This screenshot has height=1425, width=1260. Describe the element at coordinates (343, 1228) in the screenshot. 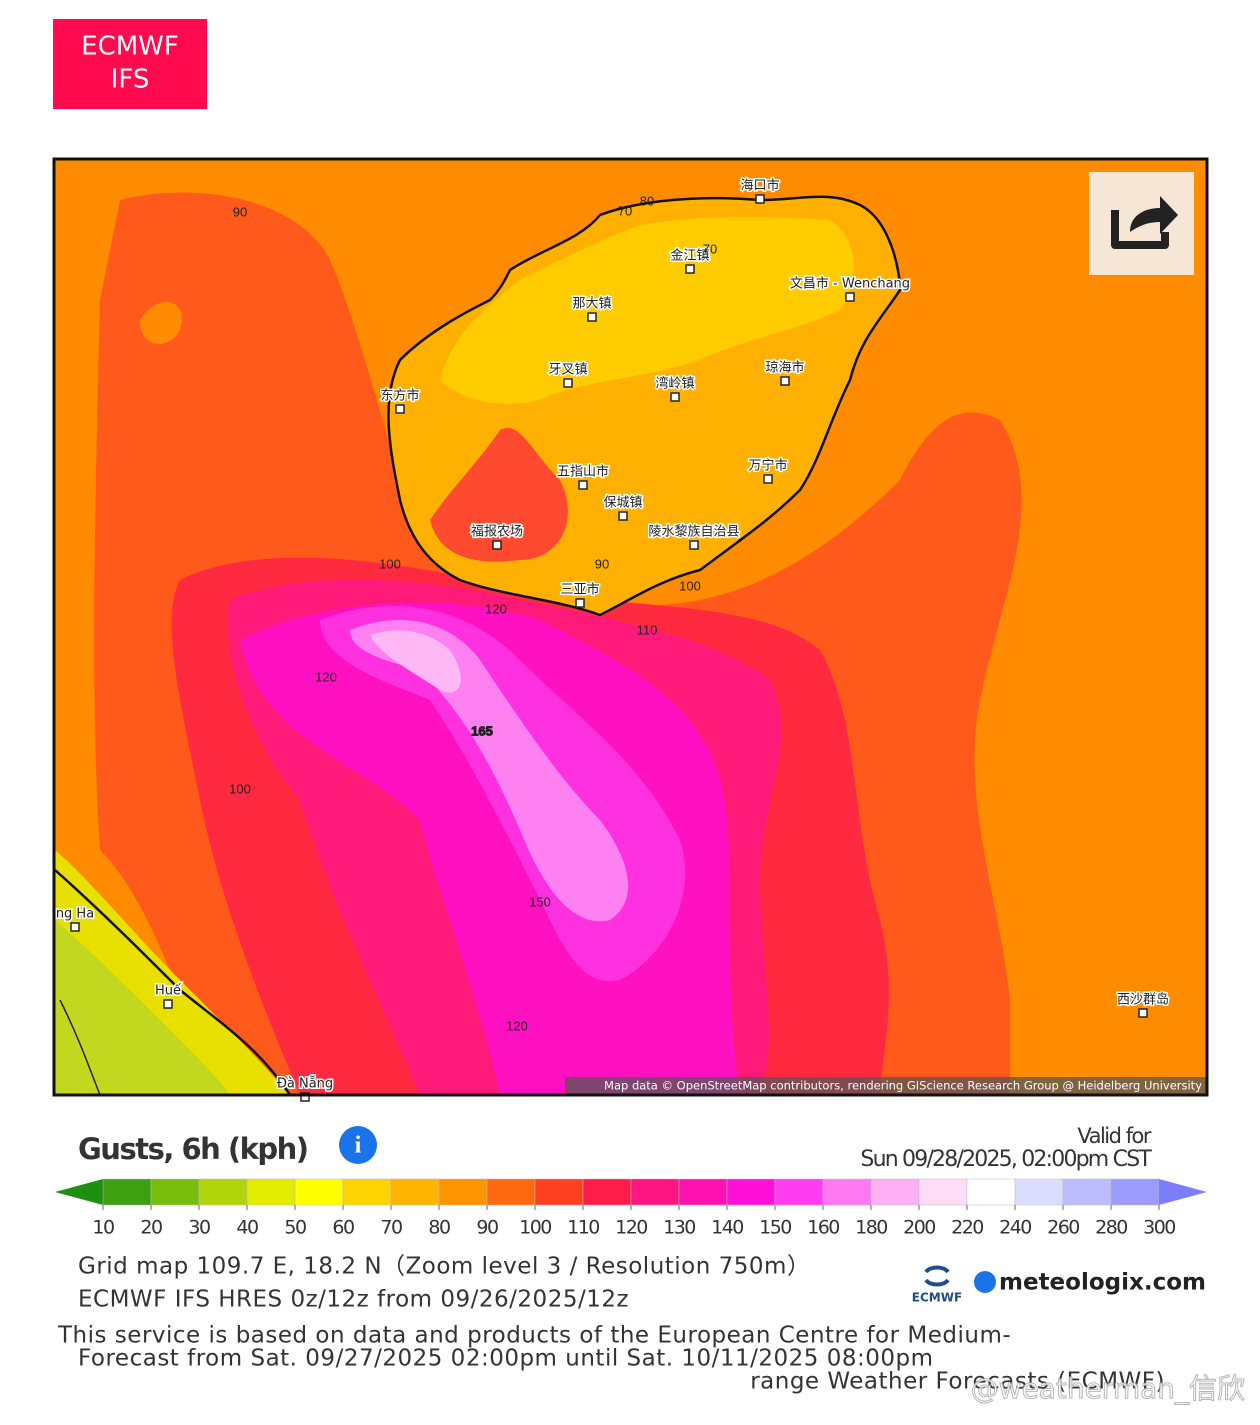

I see `colorbar-tick-label: 60` at that location.